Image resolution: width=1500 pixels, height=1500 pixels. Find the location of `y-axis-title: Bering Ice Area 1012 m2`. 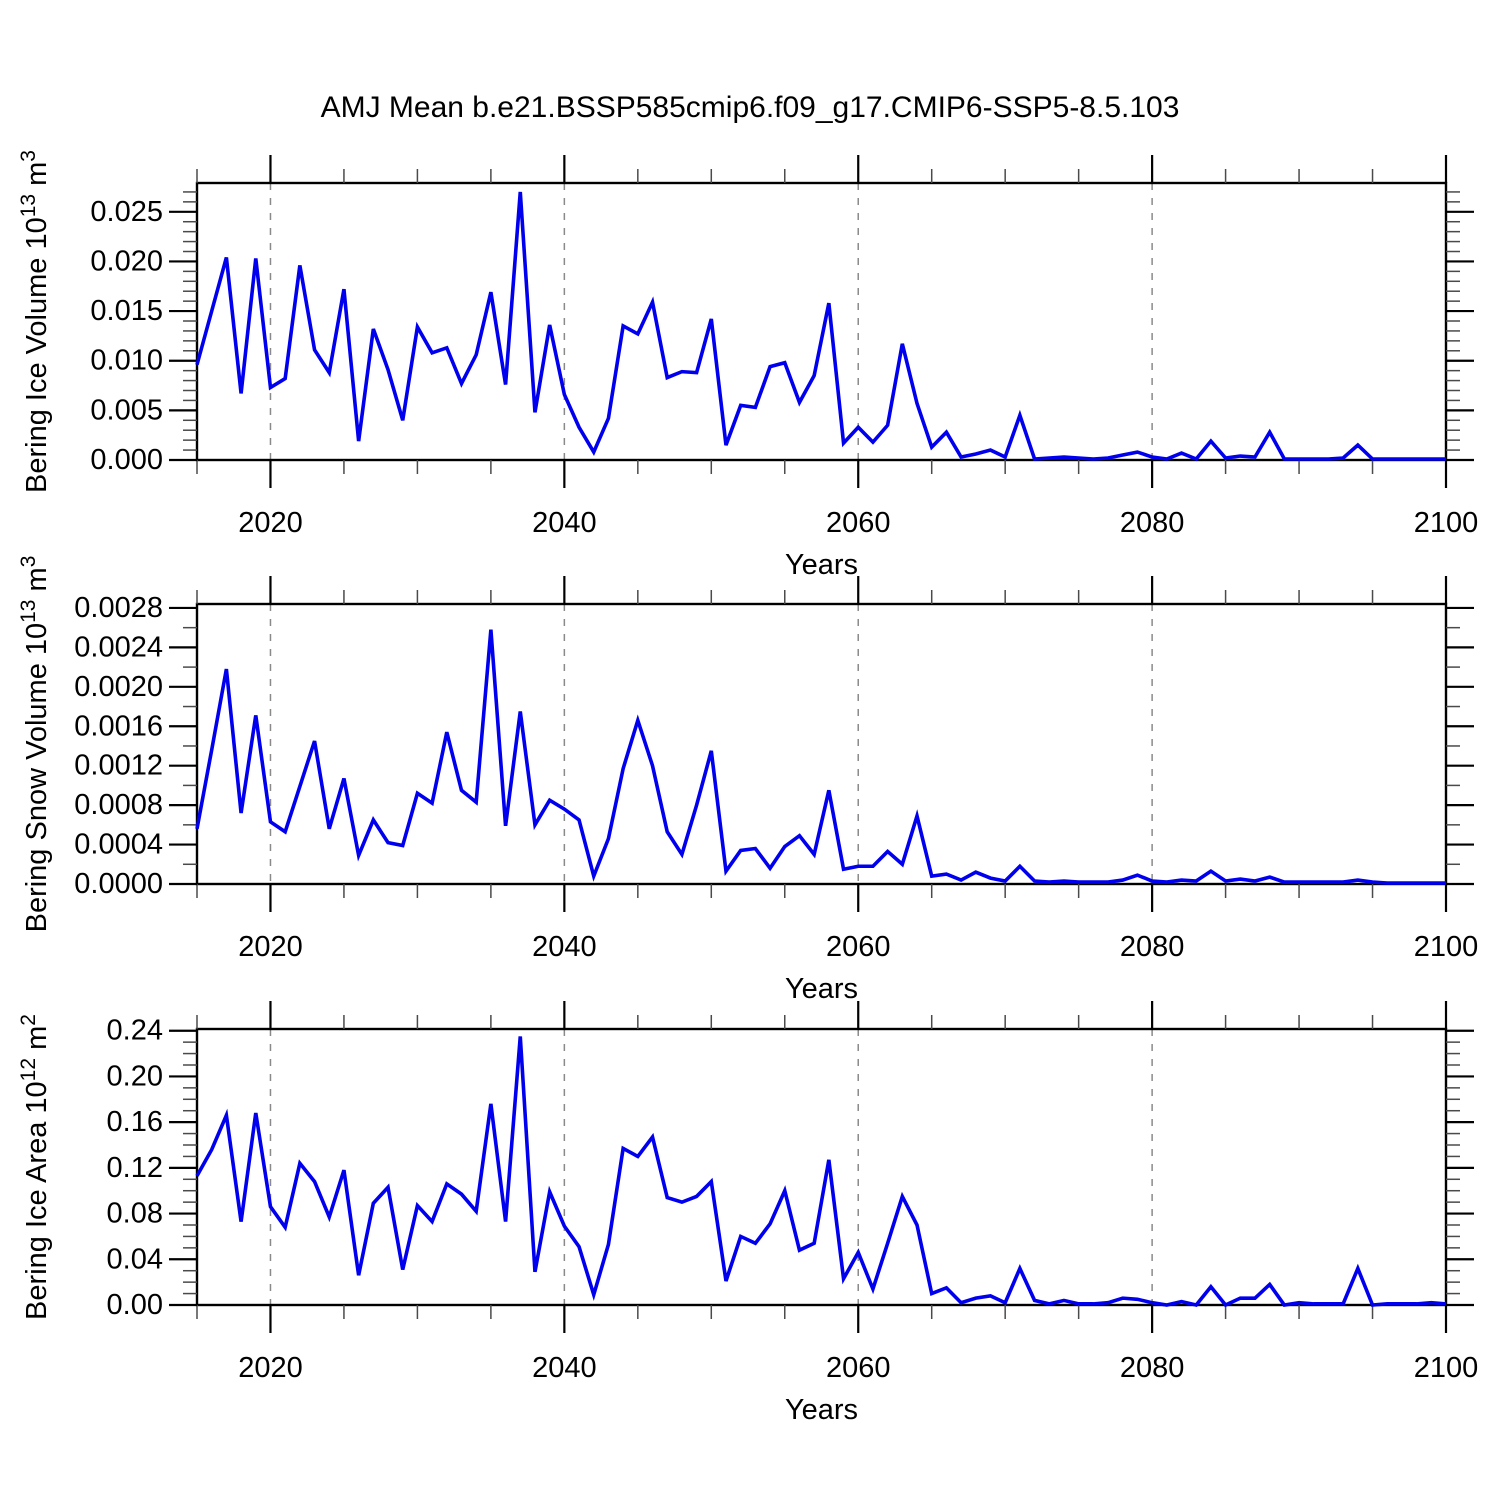

y-axis-title: Bering Ice Area 1012 m2 is located at coordinates (35, 1167).